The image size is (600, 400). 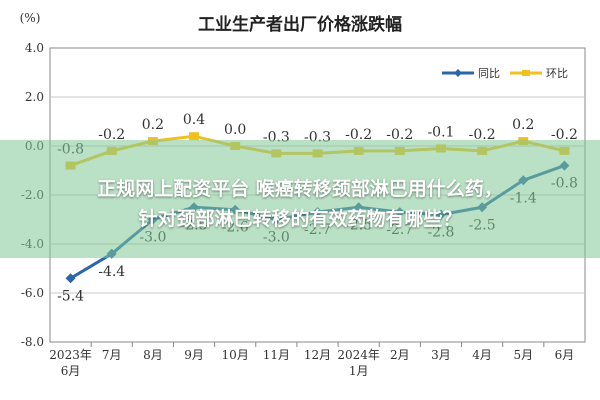 I want to click on x-tick-label: 10月, so click(x=235, y=355).